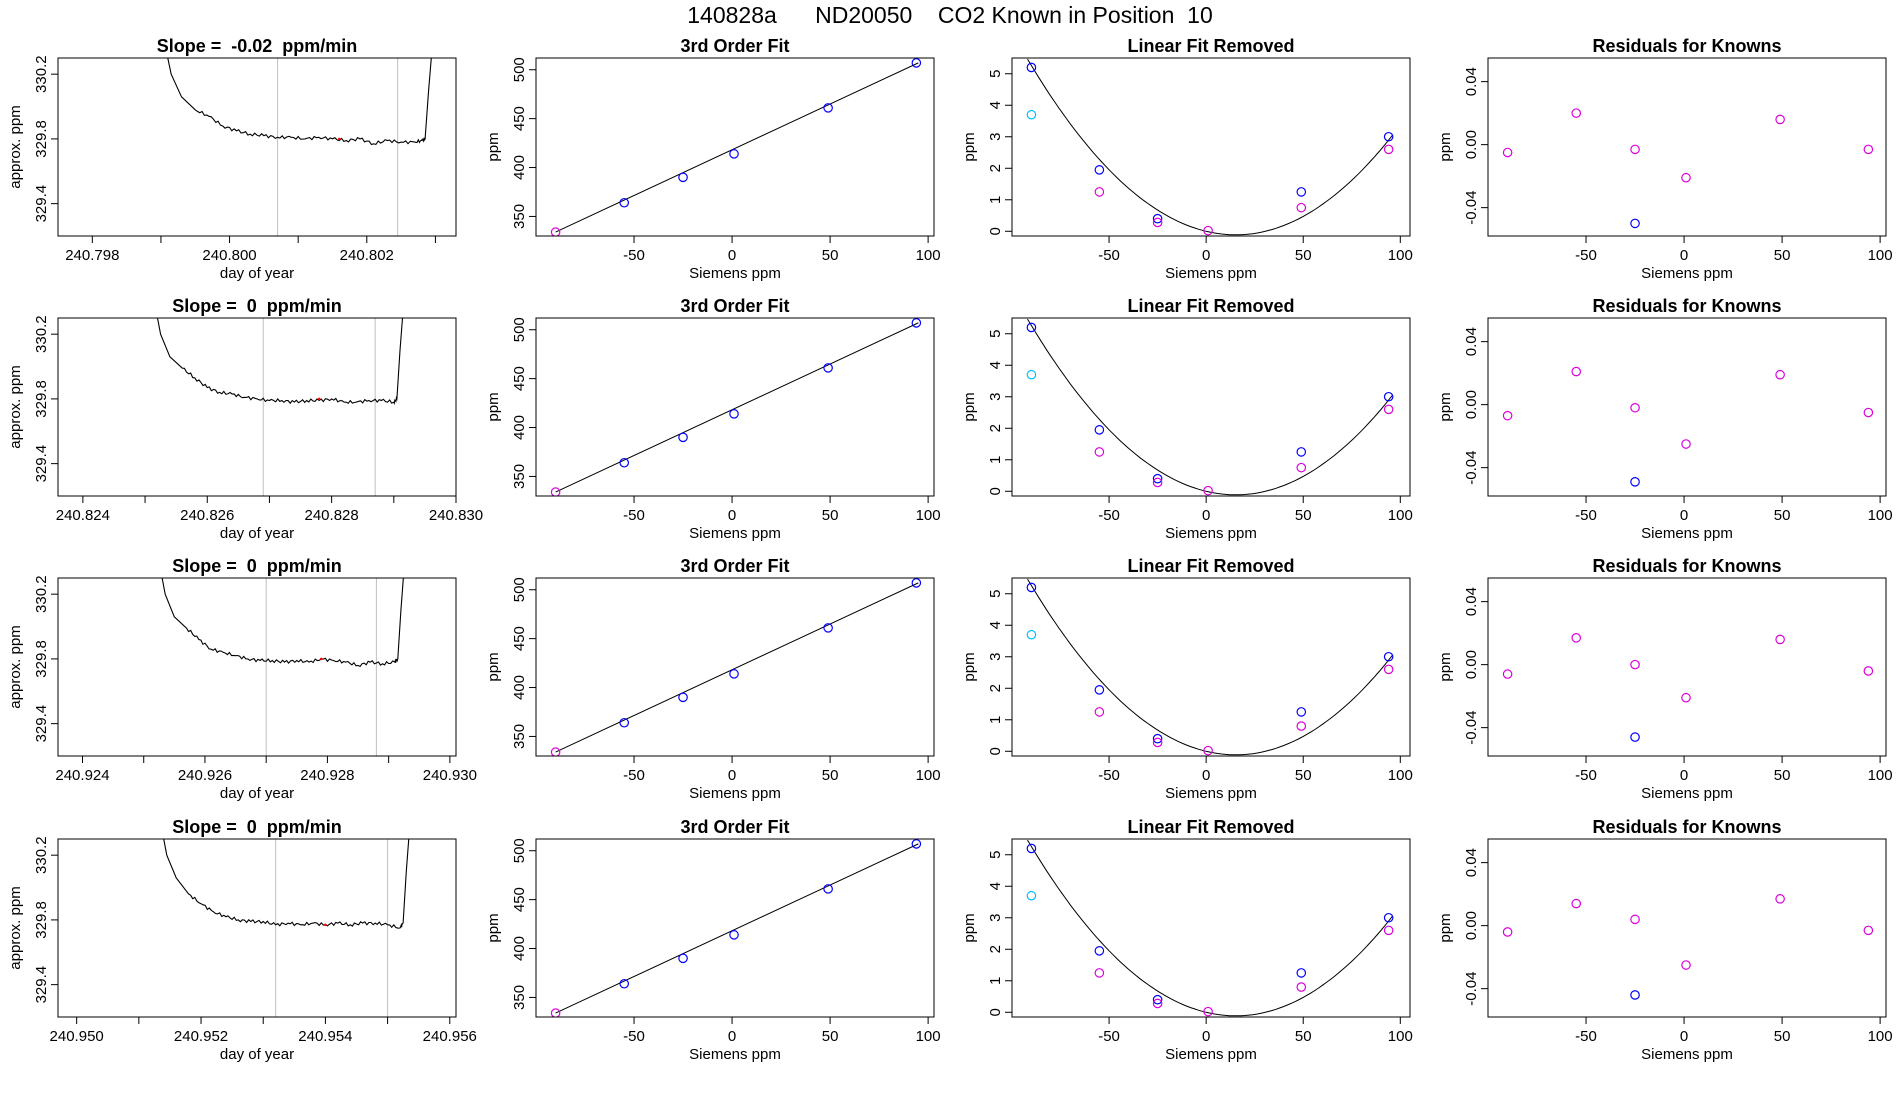 Image resolution: width=1900 pixels, height=1100 pixels. What do you see at coordinates (995, 751) in the screenshot?
I see `y-tick-label: 0` at bounding box center [995, 751].